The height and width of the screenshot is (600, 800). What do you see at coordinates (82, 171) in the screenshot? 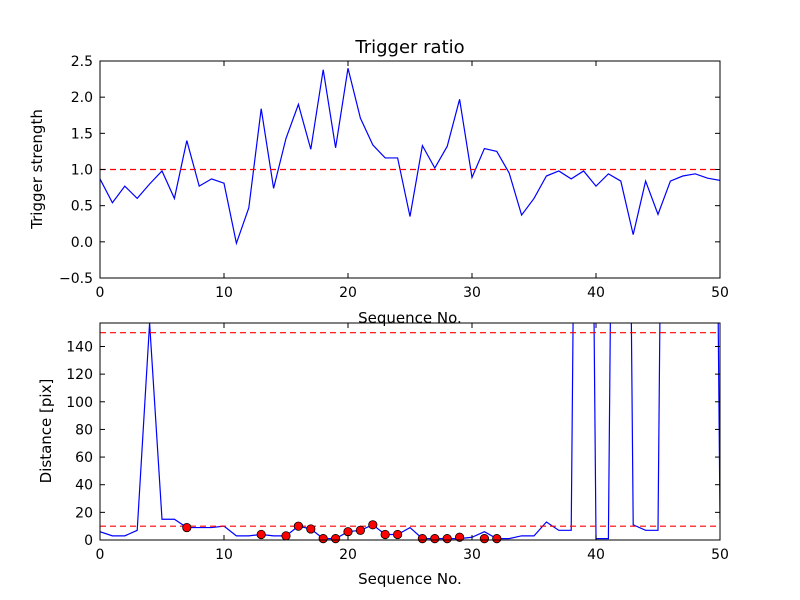
I see `y-tick-label: 1.0` at bounding box center [82, 171].